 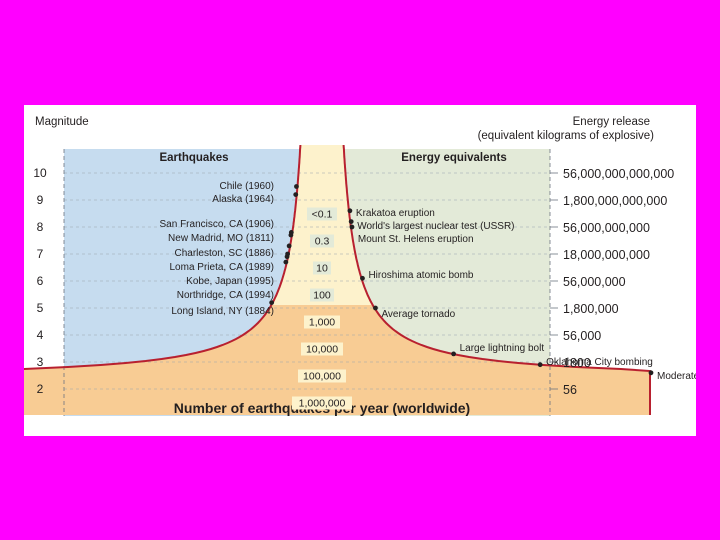 I want to click on energy-tick-label: 56,000,000, so click(x=594, y=282).